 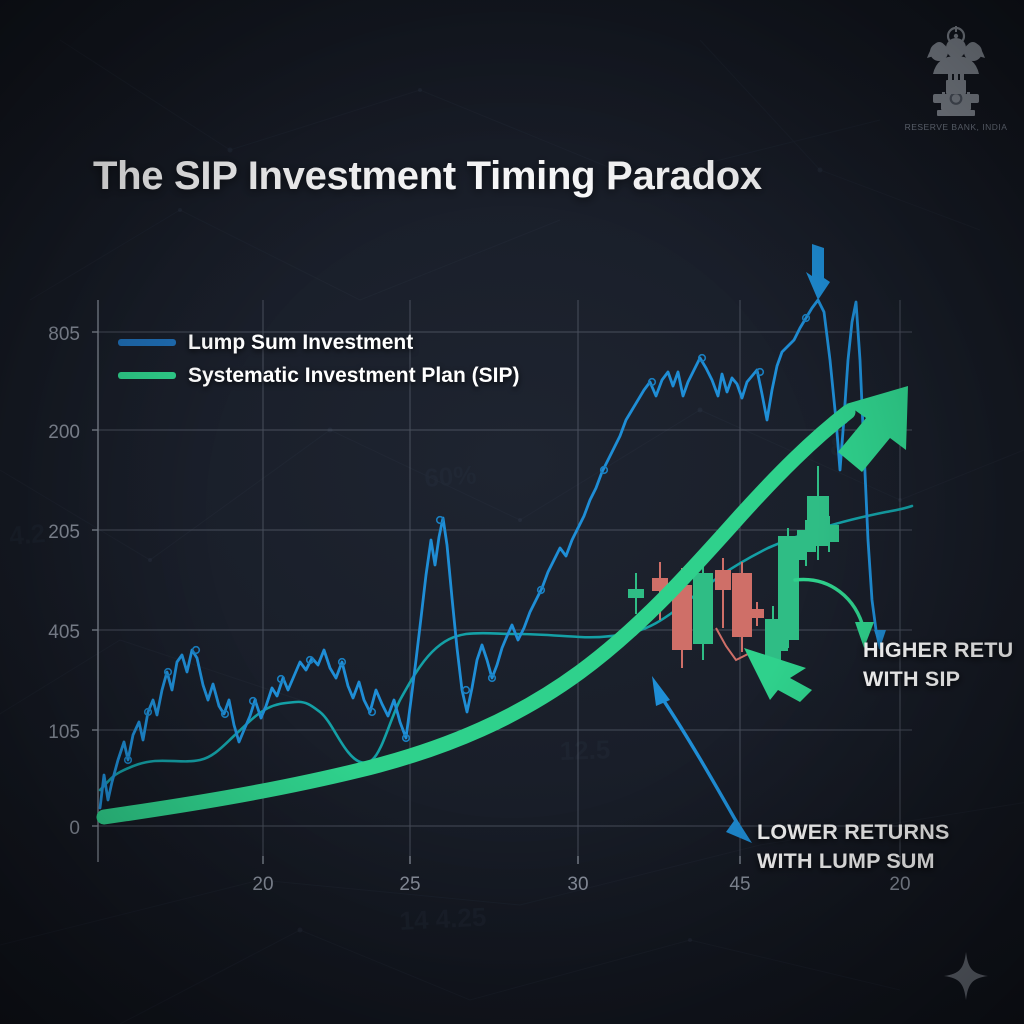 I want to click on annotation-lower-returns-line1: LOWER RETURNS, so click(x=853, y=832).